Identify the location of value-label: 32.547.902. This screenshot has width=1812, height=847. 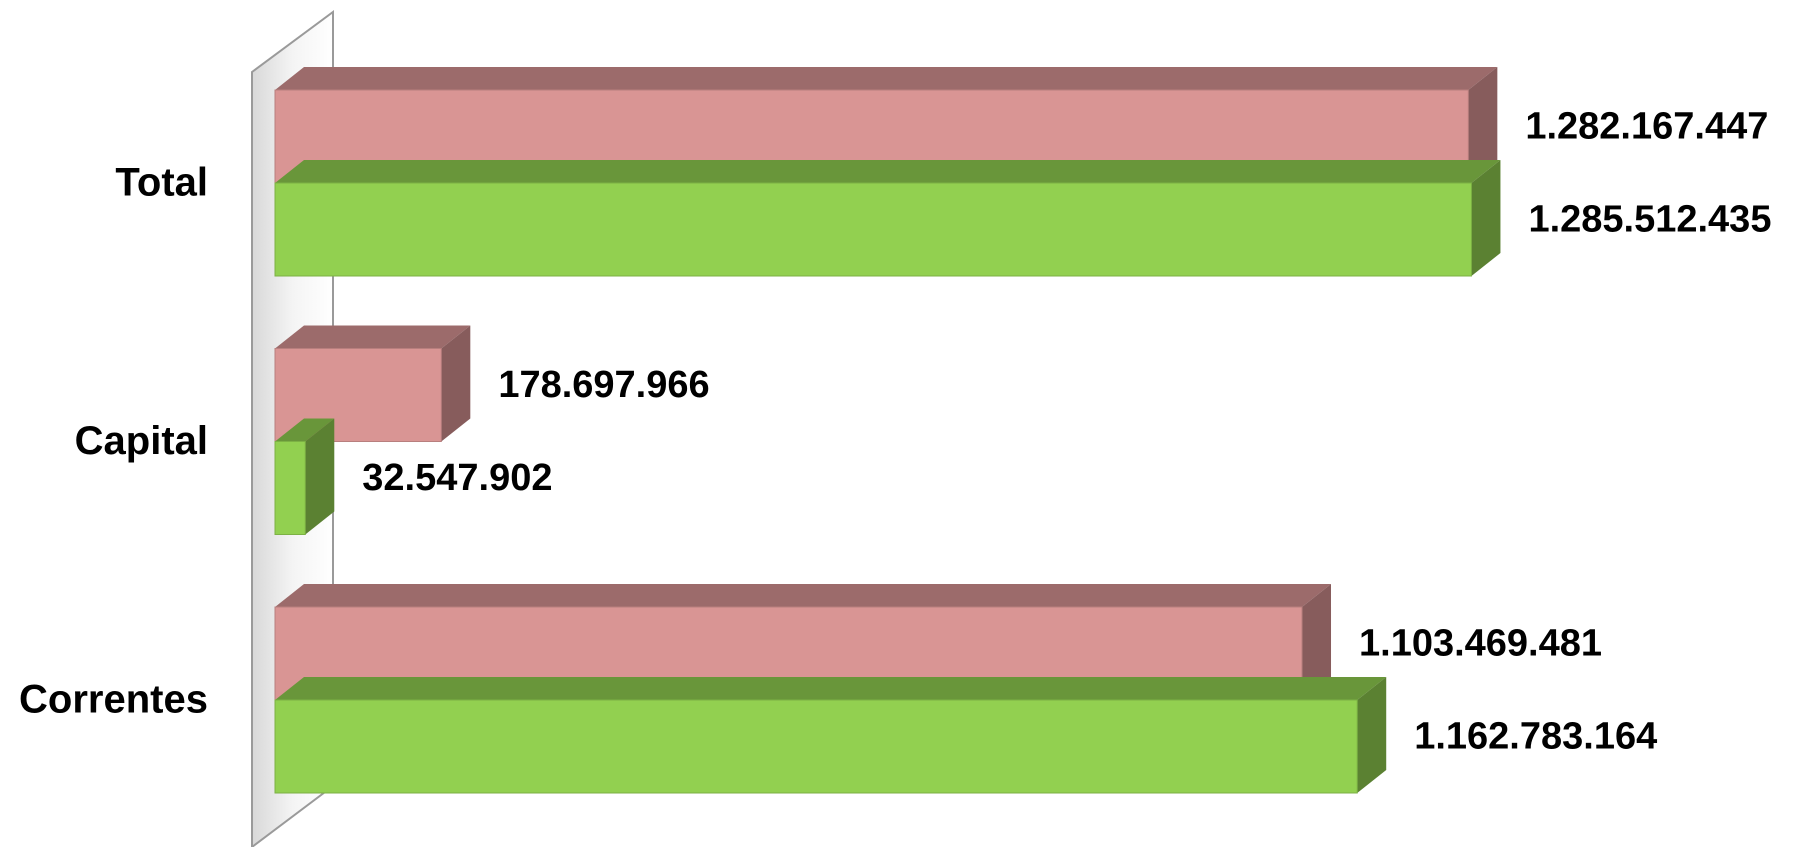
(457, 478).